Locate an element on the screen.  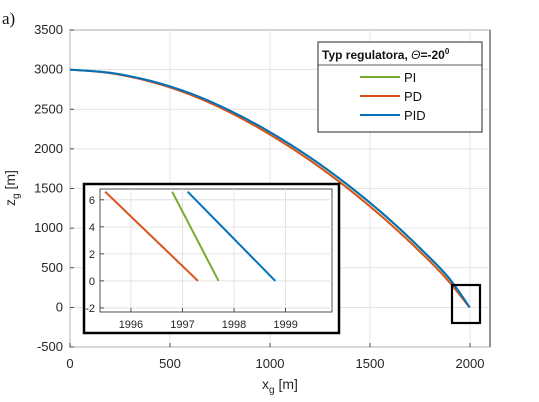
main-y-tick-label: 3000 is located at coordinates (48, 69).